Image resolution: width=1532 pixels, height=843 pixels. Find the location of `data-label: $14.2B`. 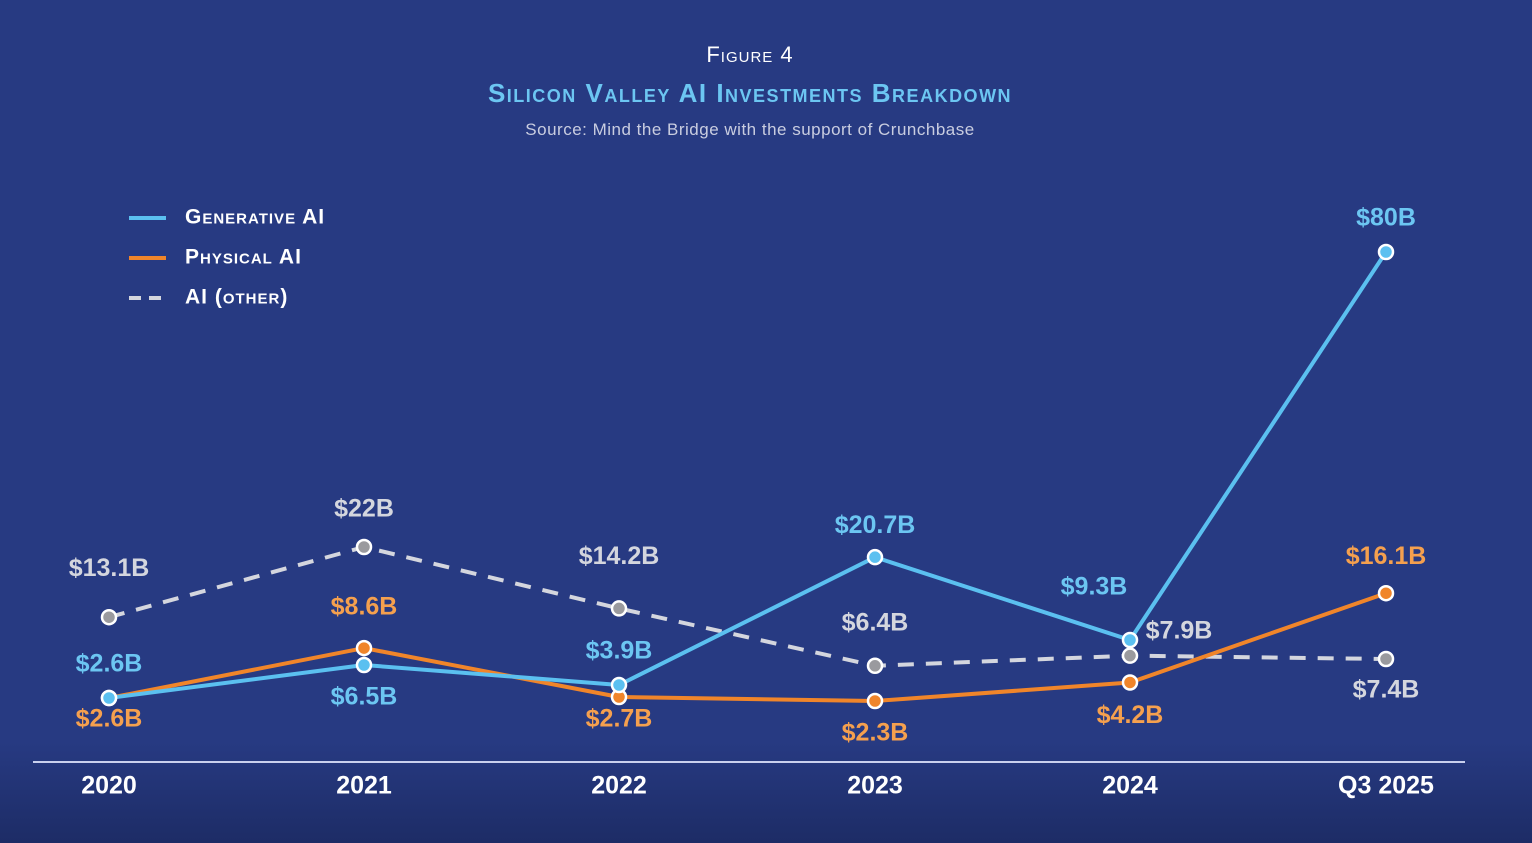

data-label: $14.2B is located at coordinates (619, 556).